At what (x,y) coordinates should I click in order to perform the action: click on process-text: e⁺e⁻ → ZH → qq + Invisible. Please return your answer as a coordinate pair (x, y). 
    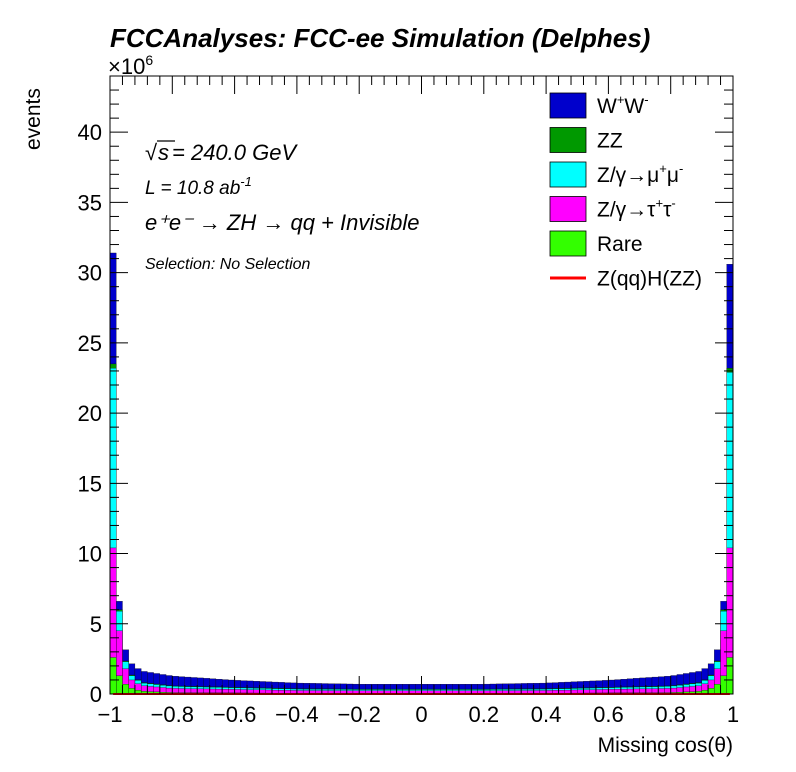
    Looking at the image, I should click on (282, 222).